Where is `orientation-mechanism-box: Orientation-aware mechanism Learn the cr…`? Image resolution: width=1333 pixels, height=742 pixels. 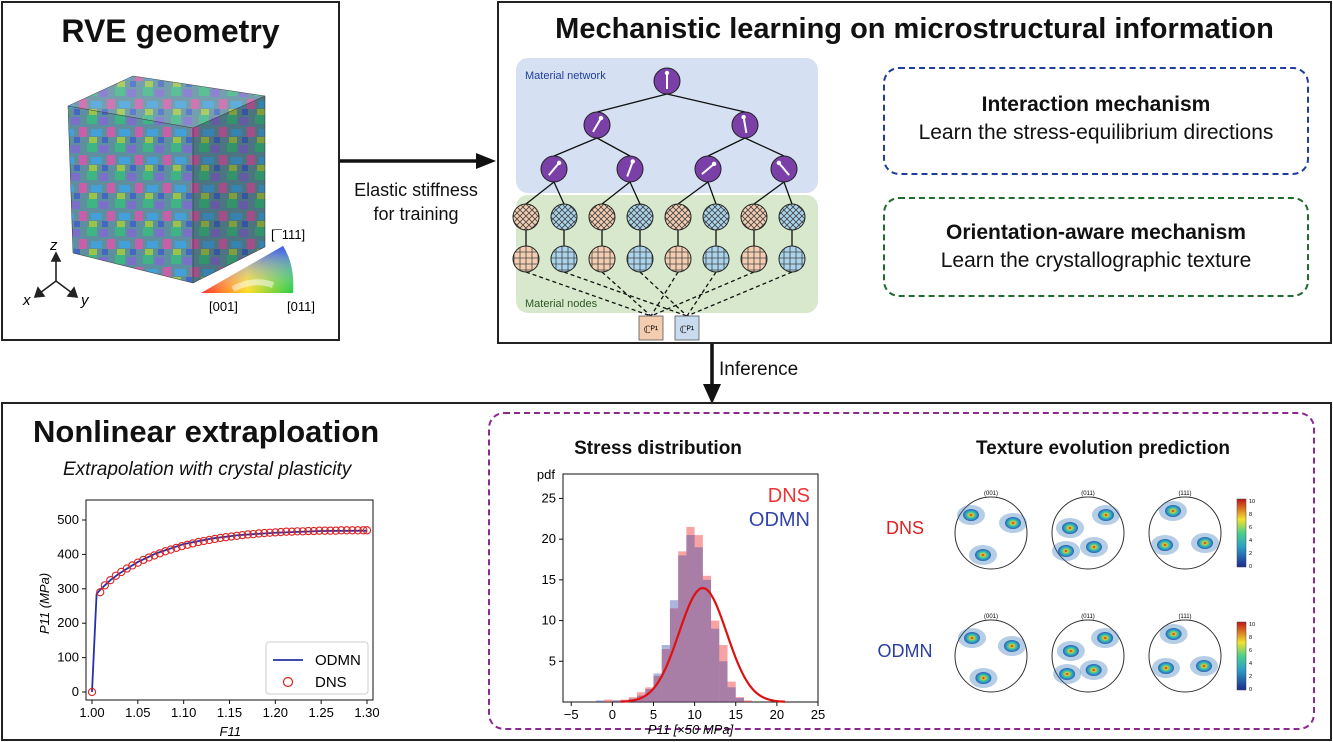
orientation-mechanism-box: Orientation-aware mechanism Learn the cr… is located at coordinates (1096, 247).